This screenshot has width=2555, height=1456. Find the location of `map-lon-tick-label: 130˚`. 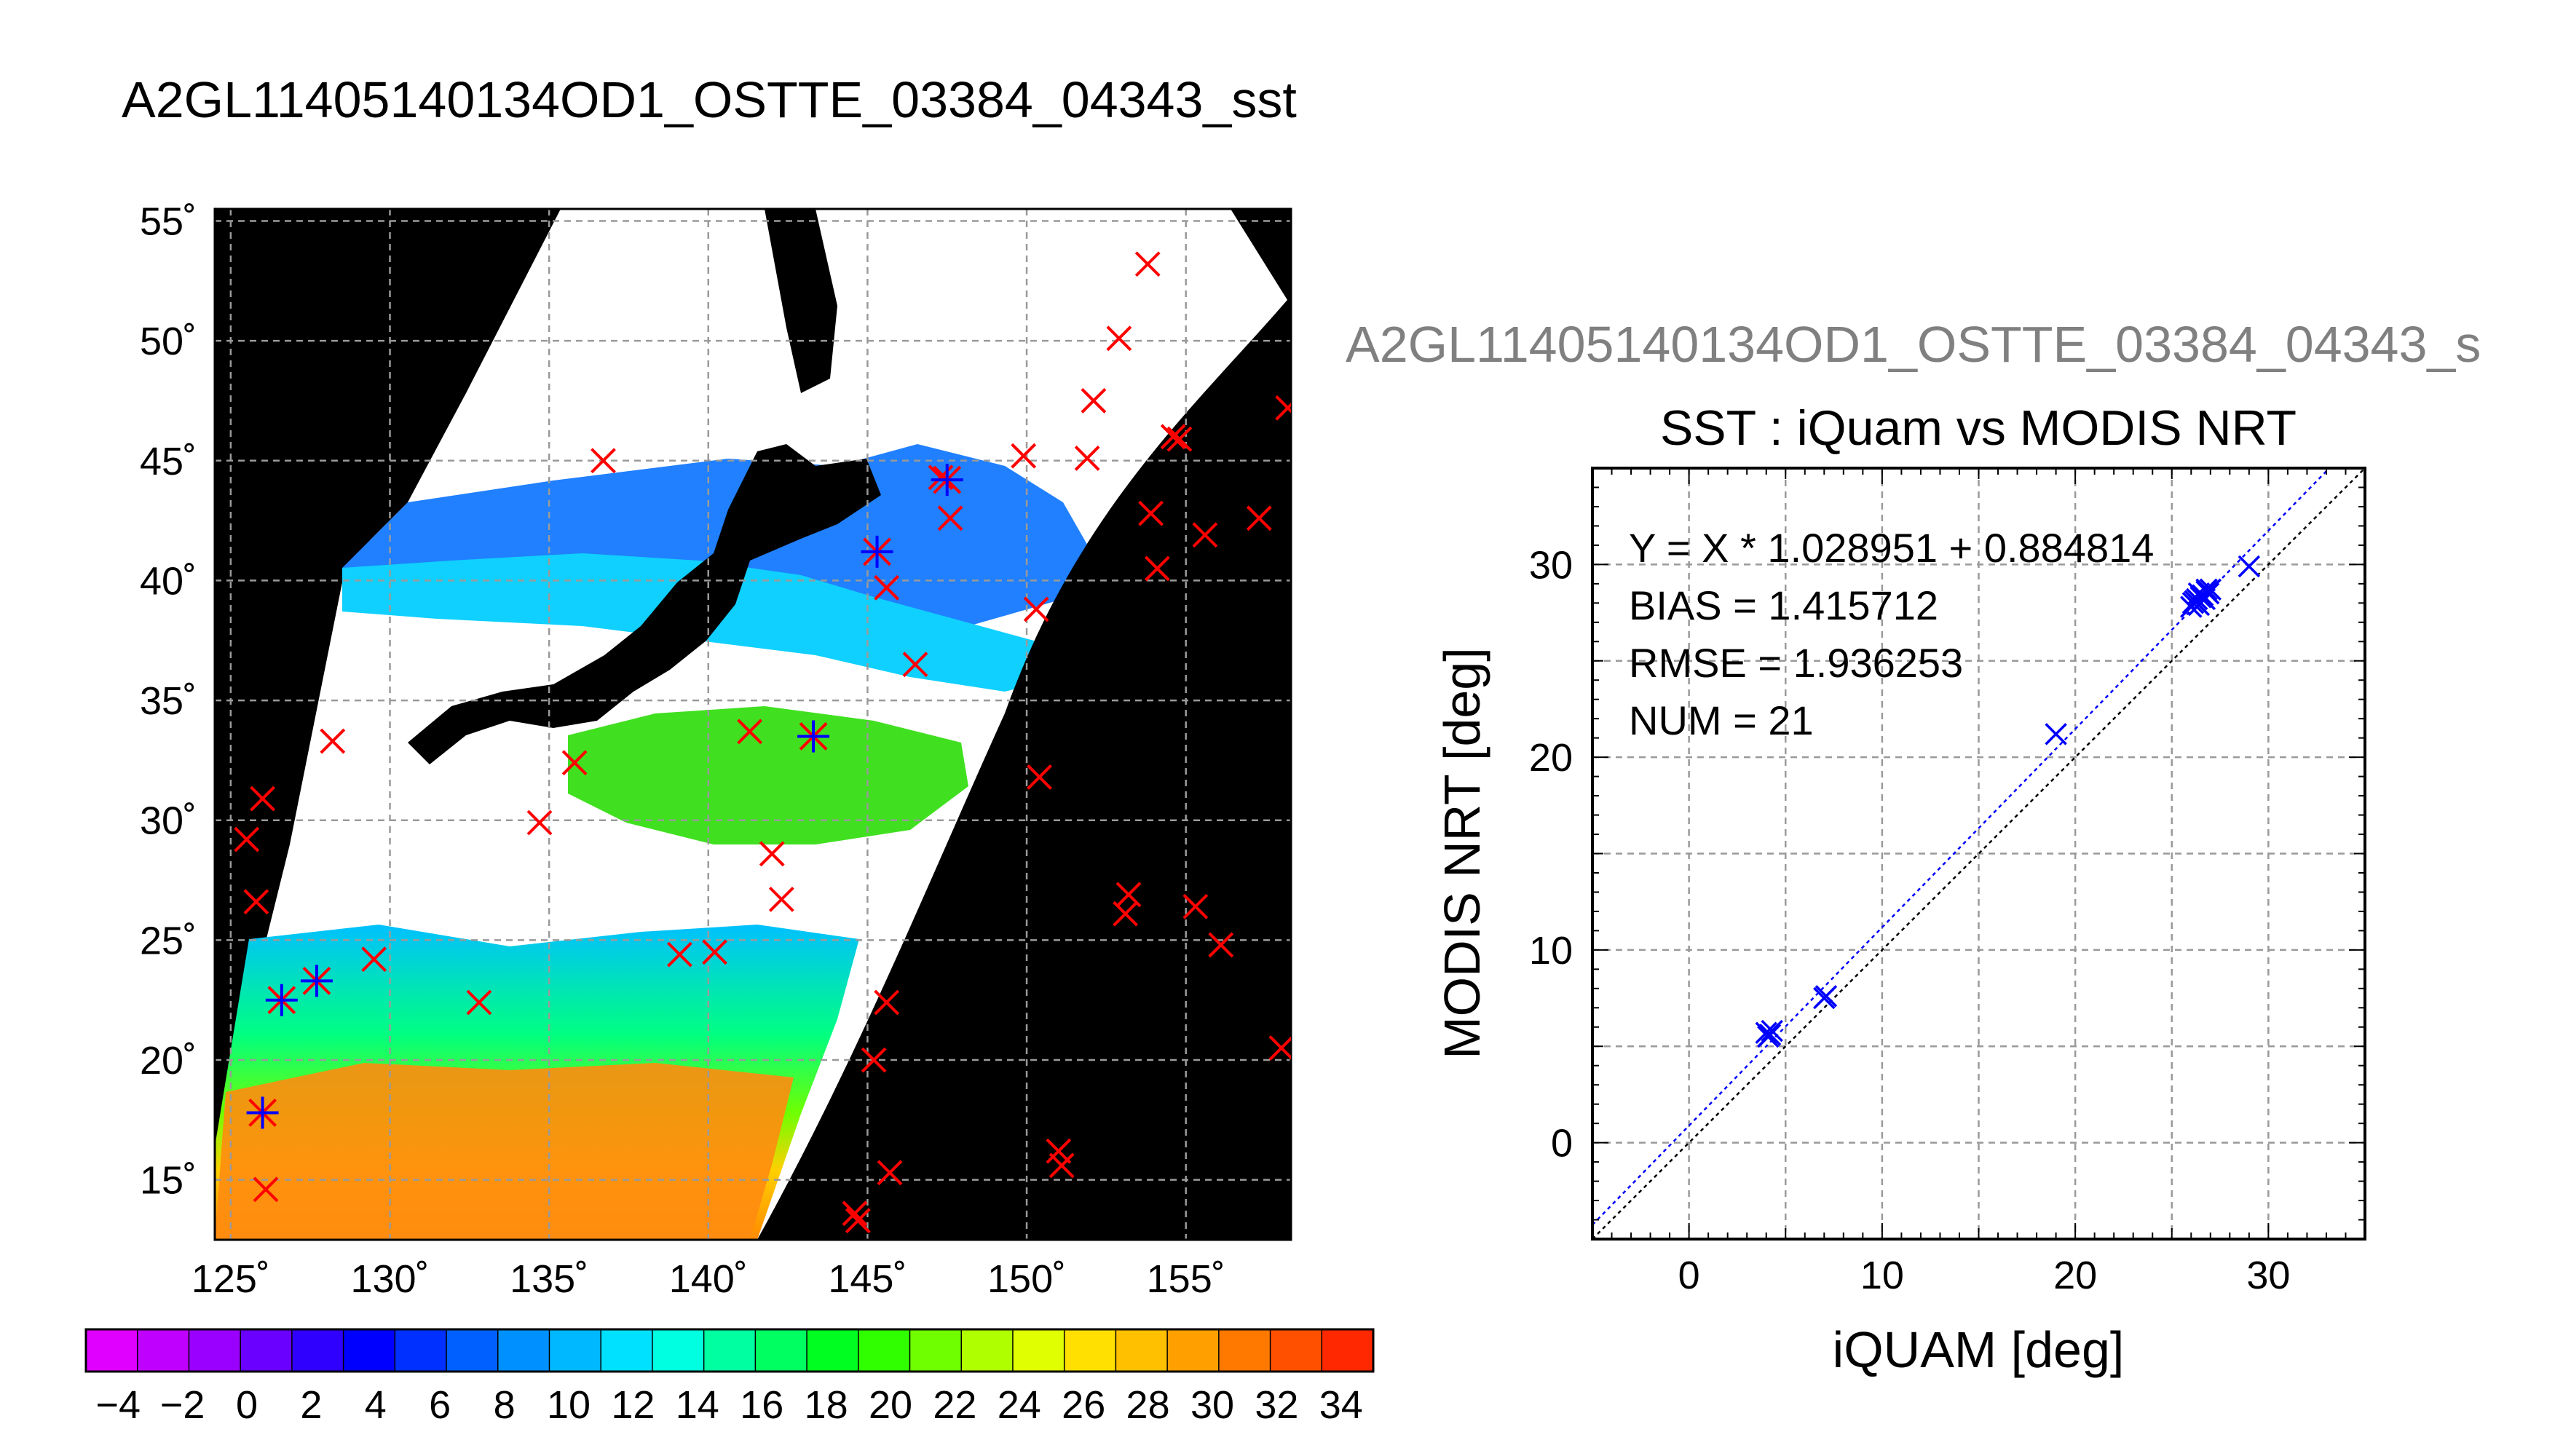

map-lon-tick-label: 130˚ is located at coordinates (389, 1279).